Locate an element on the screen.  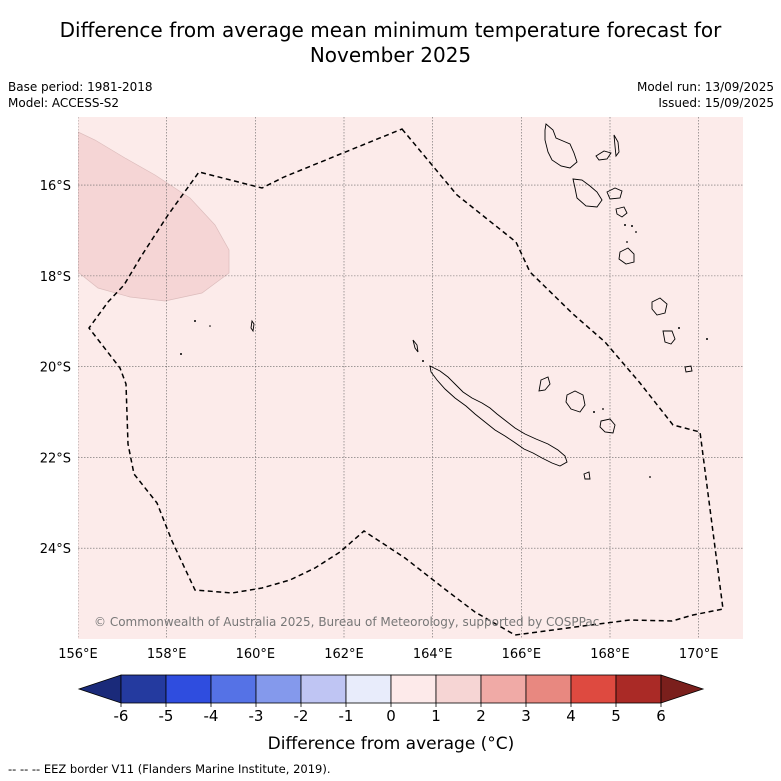
colorbar-tick-label: 2 is located at coordinates (481, 716).